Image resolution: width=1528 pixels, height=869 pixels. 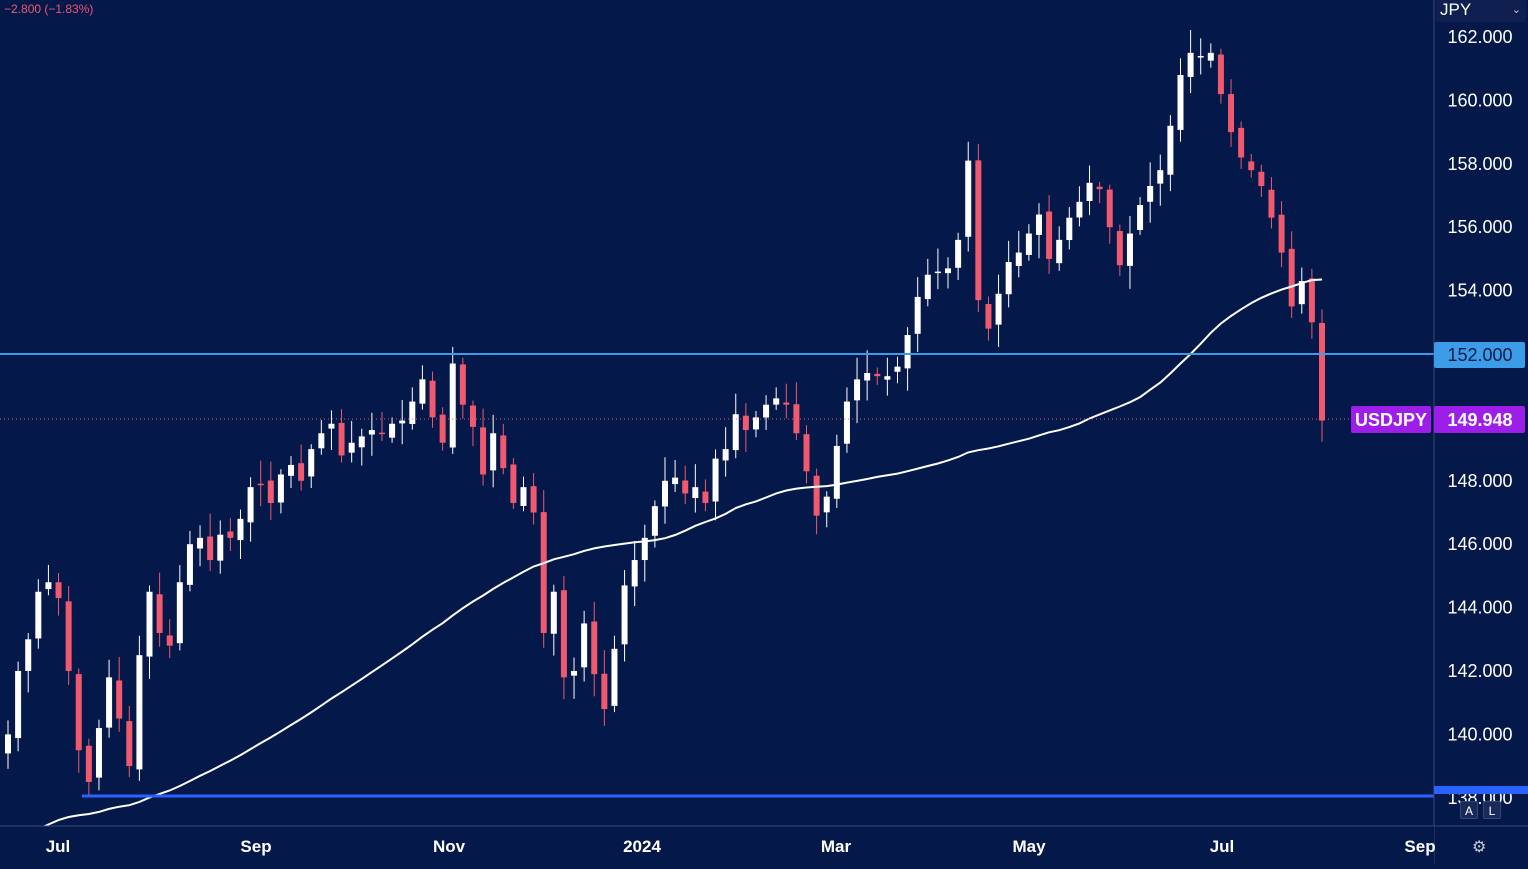 What do you see at coordinates (1481, 790) in the screenshot?
I see `support-marker` at bounding box center [1481, 790].